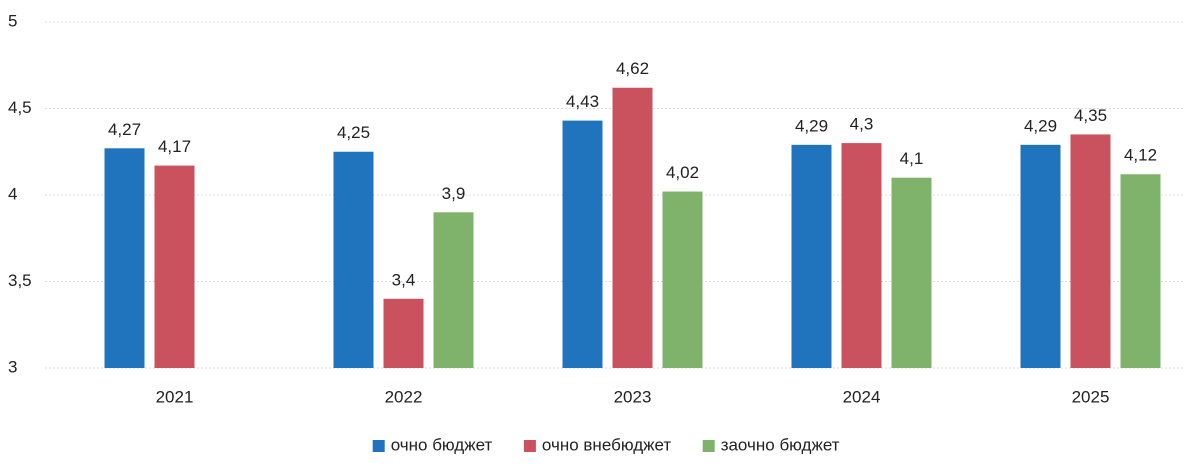 The height and width of the screenshot is (464, 1195). What do you see at coordinates (912, 158) in the screenshot?
I see `data-label: 4,1` at bounding box center [912, 158].